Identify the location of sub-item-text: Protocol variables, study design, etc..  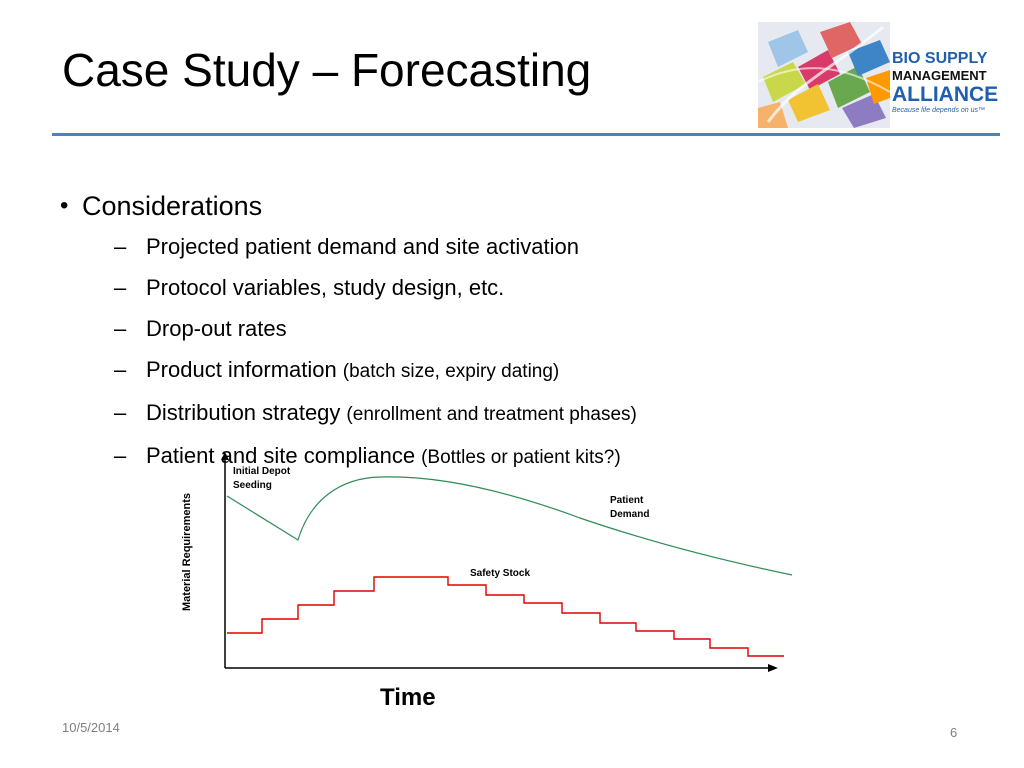
(325, 287).